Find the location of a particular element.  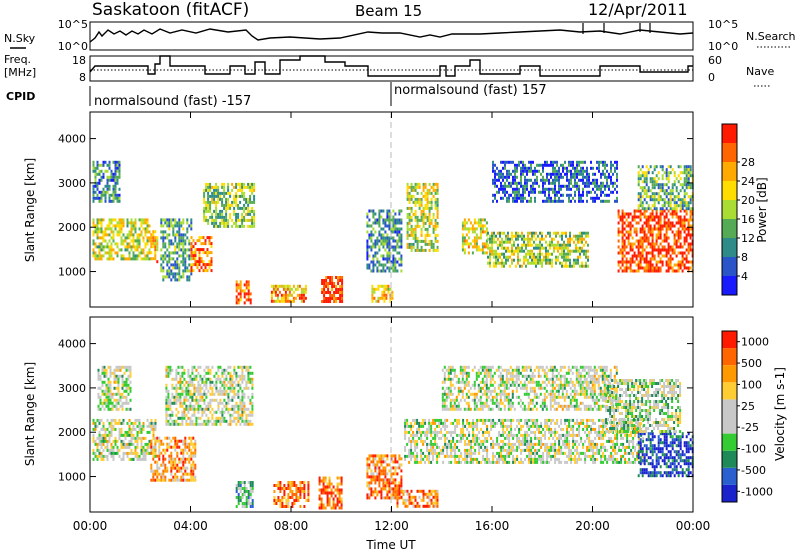

freq-label-line1: Freq. is located at coordinates (17, 59).